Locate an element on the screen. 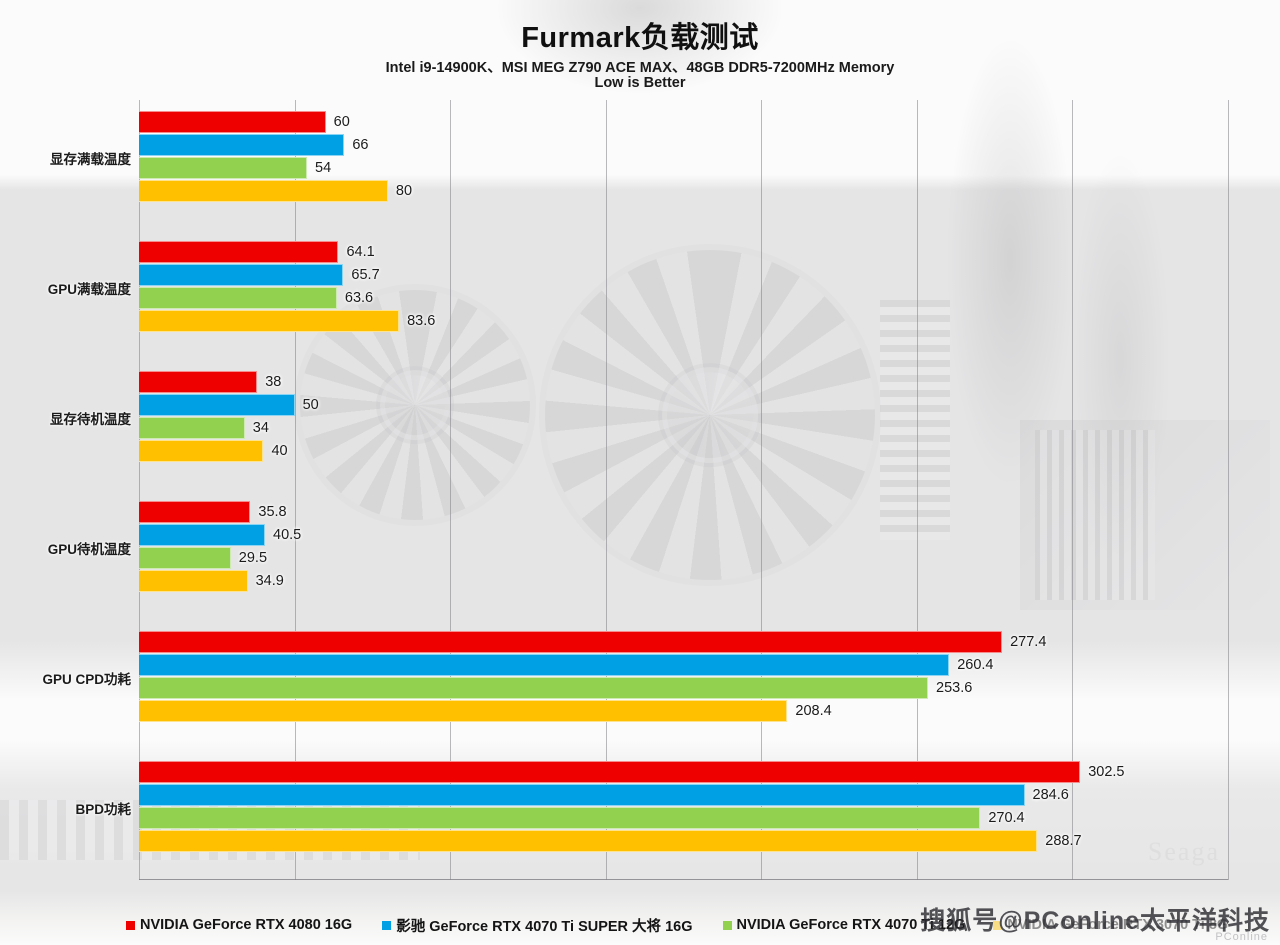  bar-value-label: 208.4 is located at coordinates (813, 711).